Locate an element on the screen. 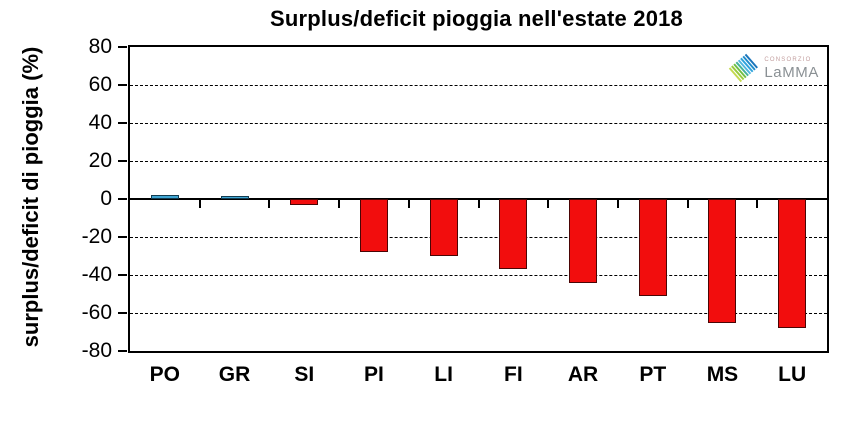  category-label-lu: LU is located at coordinates (792, 374).